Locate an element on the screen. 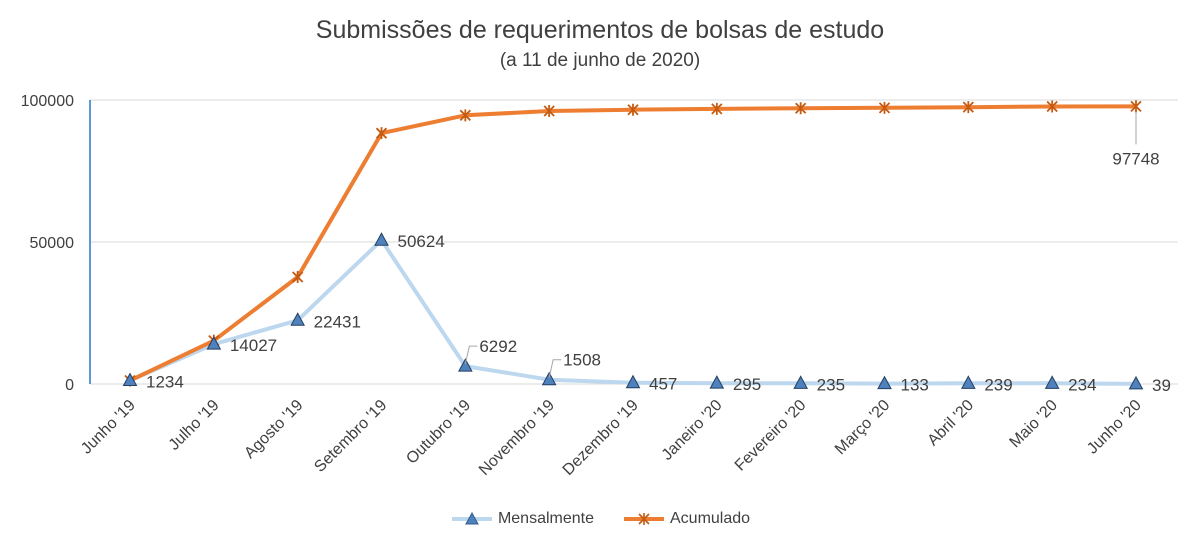 The width and height of the screenshot is (1200, 549). data-label-mensalmente: 239 is located at coordinates (998, 384).